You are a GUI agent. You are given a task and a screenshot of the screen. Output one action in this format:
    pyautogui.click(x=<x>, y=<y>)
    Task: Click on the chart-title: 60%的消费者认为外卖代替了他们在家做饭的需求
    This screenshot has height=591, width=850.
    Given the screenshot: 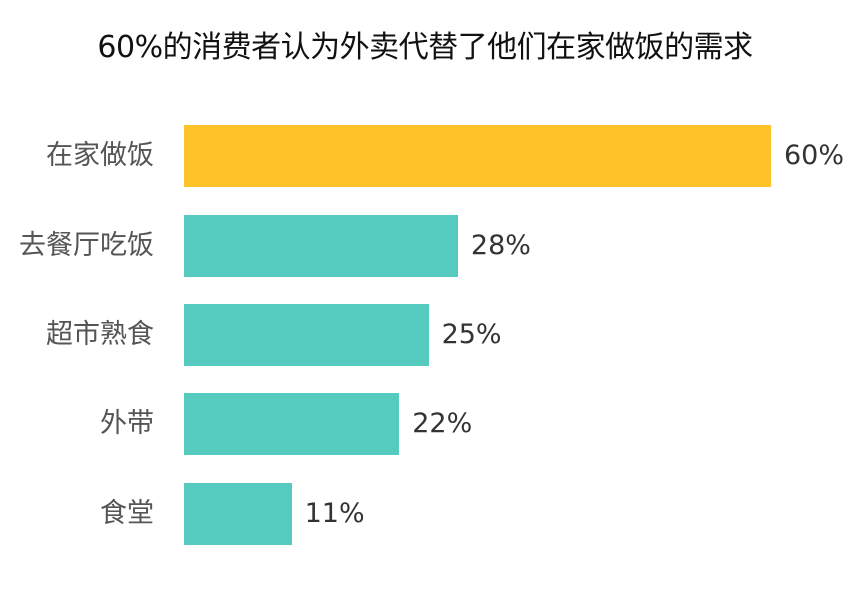 What is the action you would take?
    pyautogui.click(x=425, y=47)
    